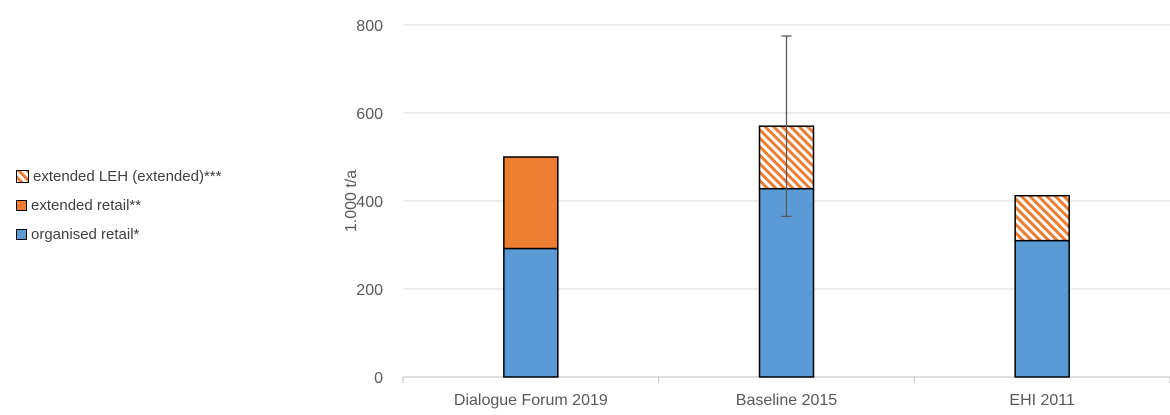 The image size is (1170, 415). I want to click on legend-item-extended-retail: extended retail**, so click(118, 205).